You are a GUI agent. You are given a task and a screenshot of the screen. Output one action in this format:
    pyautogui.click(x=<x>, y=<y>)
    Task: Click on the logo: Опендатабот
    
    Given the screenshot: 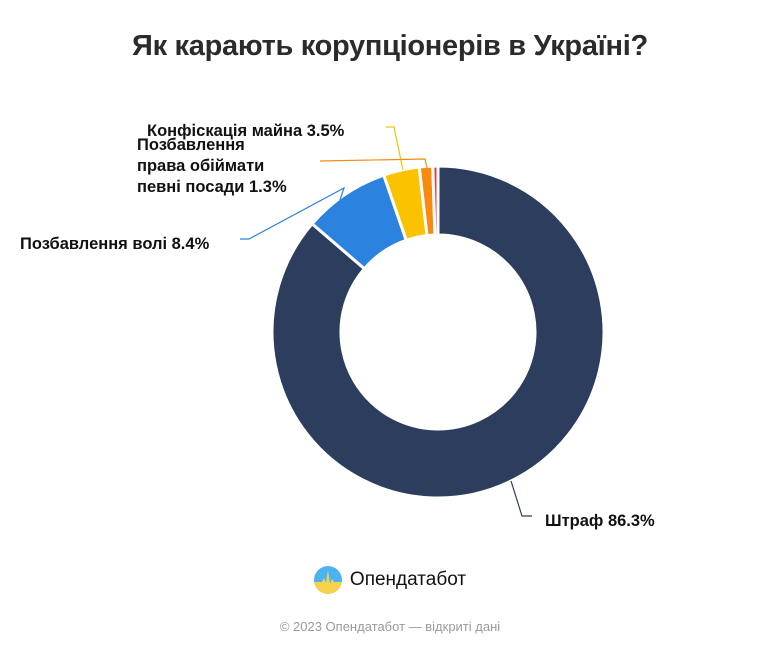 What is the action you would take?
    pyautogui.click(x=390, y=580)
    